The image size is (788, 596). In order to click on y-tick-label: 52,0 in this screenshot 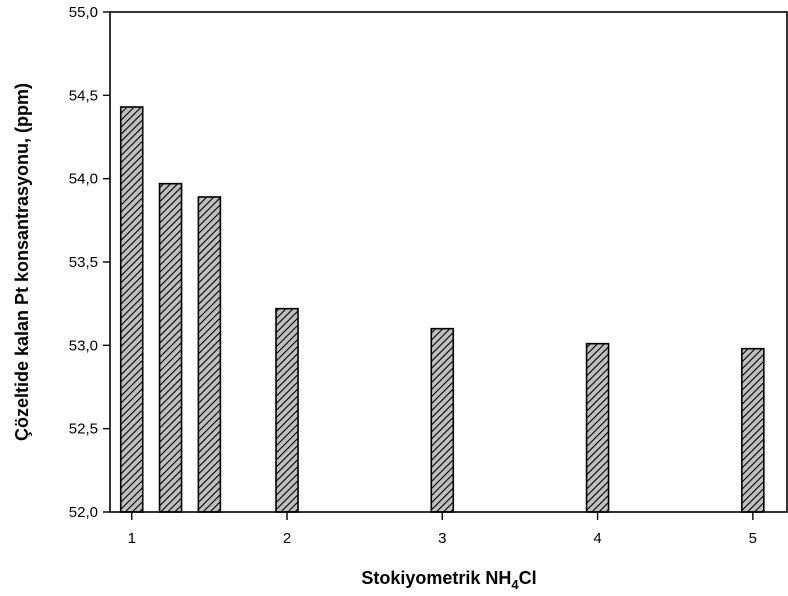, I will do `click(83, 512)`.